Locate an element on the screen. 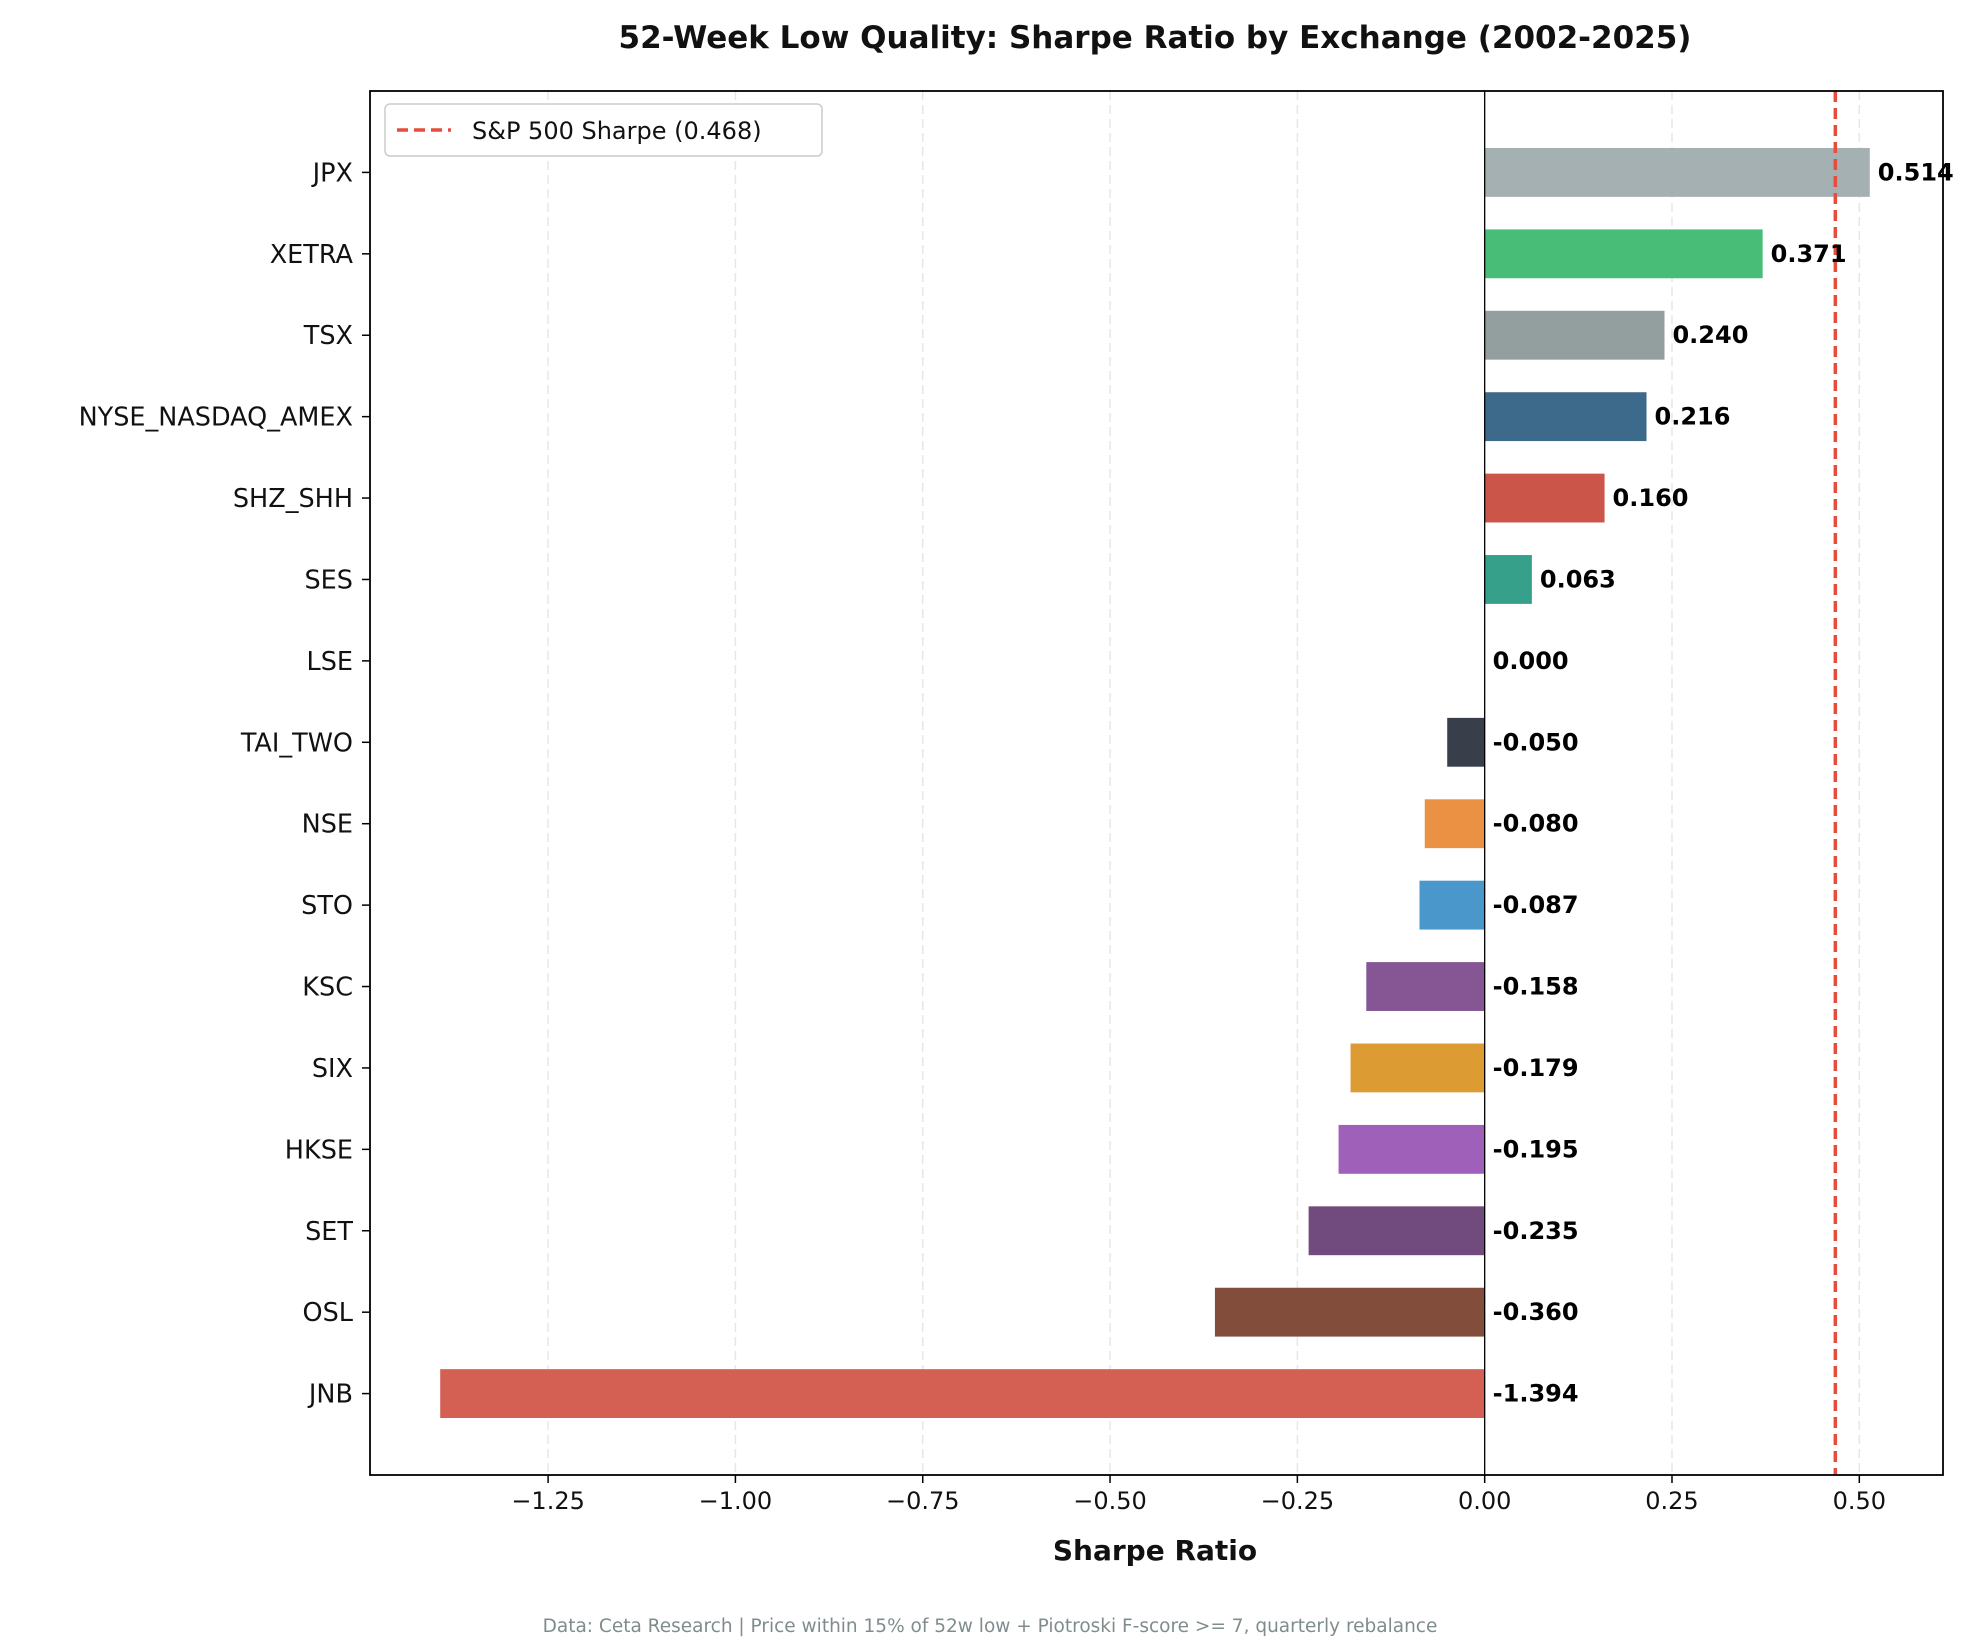  y-tick-label: SES is located at coordinates (329, 580).